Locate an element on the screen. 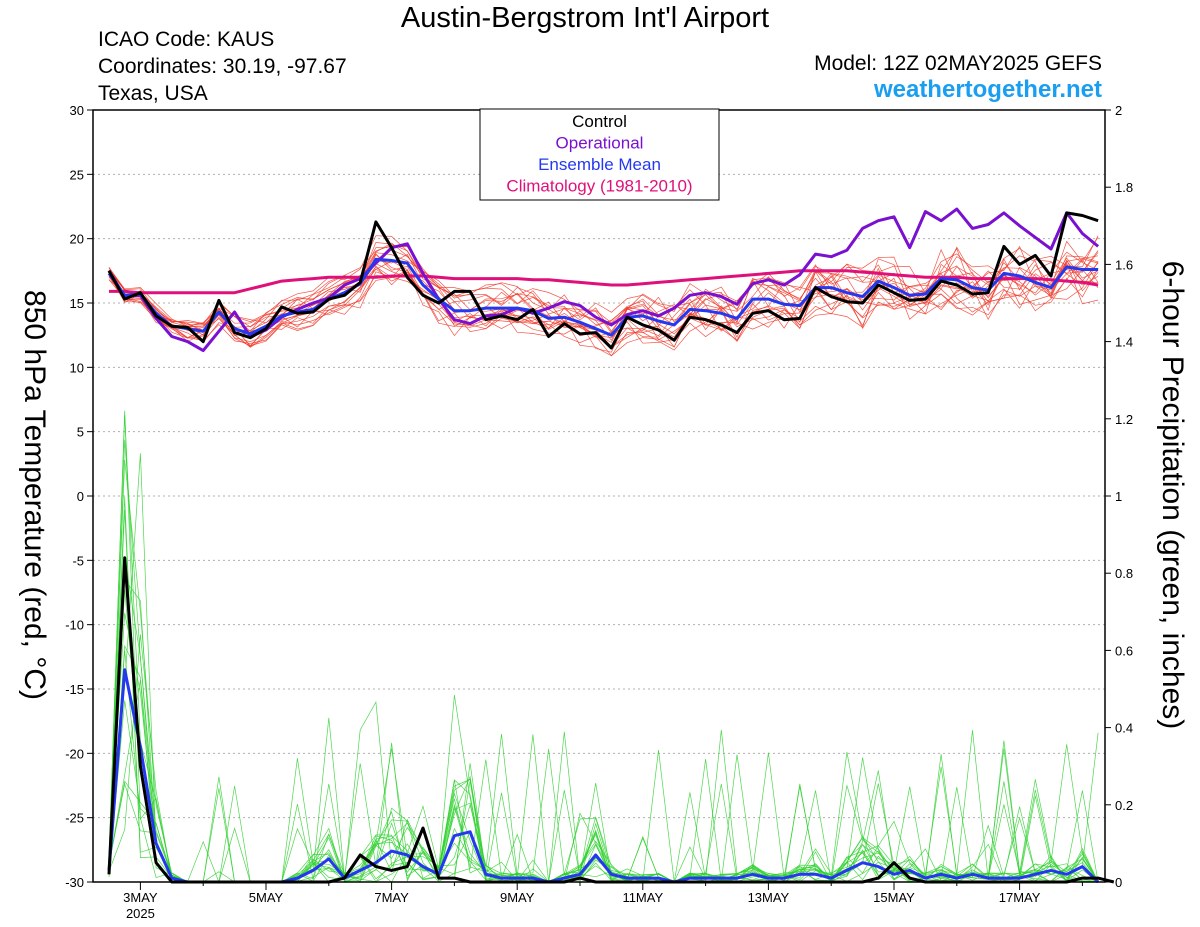  legend-entry: Control is located at coordinates (599, 121).